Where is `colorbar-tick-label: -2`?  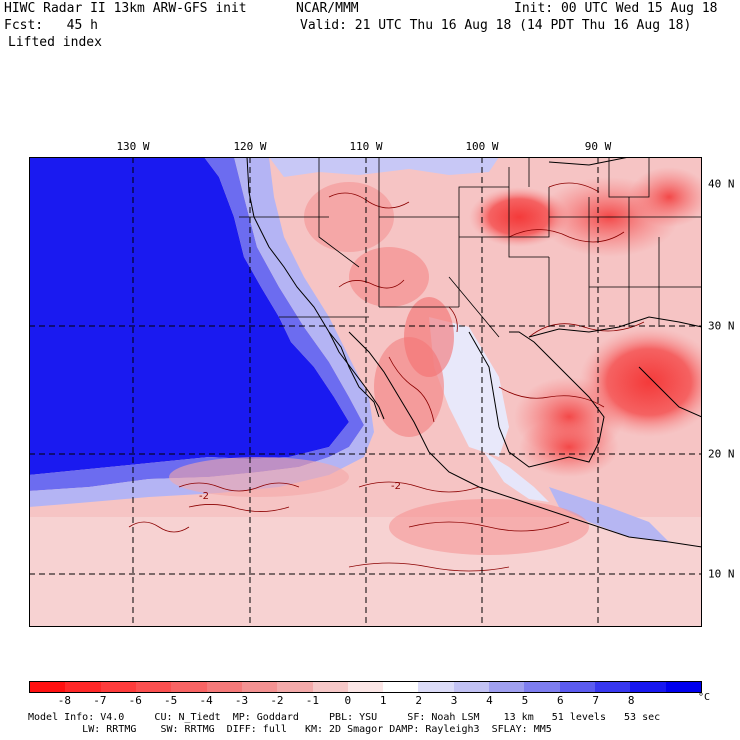
colorbar-tick-label: -2 is located at coordinates (277, 700).